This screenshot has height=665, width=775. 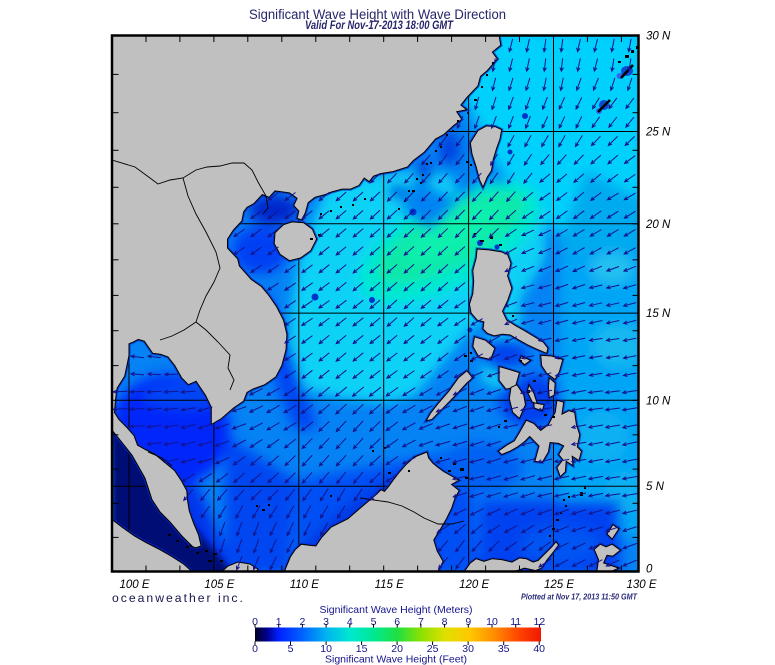 What do you see at coordinates (641, 585) in the screenshot?
I see `svg-text: 130 E` at bounding box center [641, 585].